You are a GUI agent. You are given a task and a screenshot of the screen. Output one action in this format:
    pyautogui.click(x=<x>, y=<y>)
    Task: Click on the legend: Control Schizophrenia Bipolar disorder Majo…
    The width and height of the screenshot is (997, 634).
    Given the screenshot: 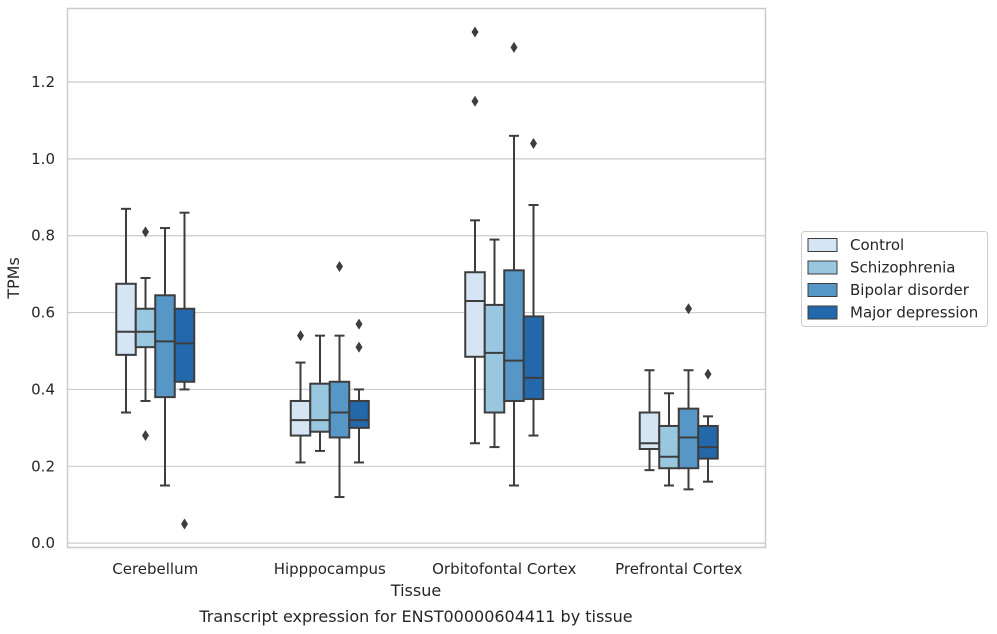 What is the action you would take?
    pyautogui.click(x=894, y=279)
    